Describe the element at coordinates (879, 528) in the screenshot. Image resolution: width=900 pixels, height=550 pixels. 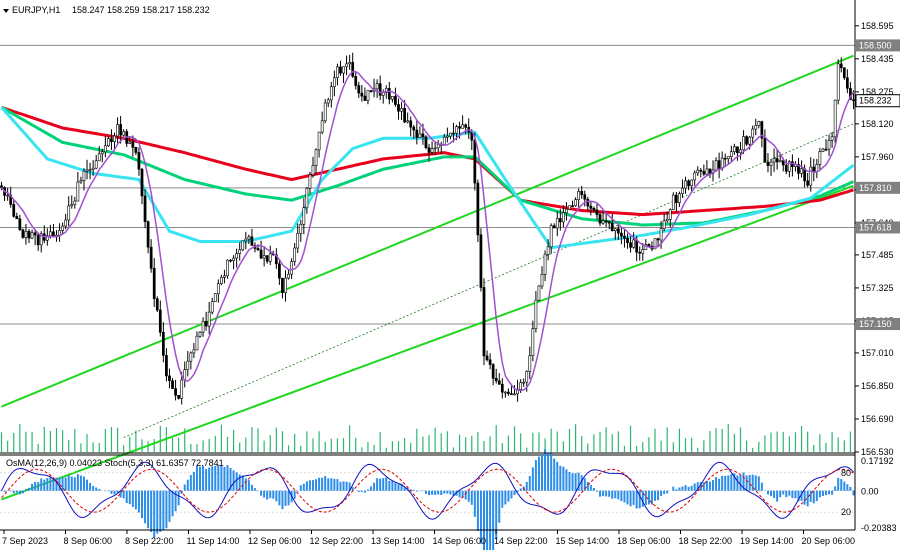
I see `oscillator-tick-label: -0.20383` at that location.